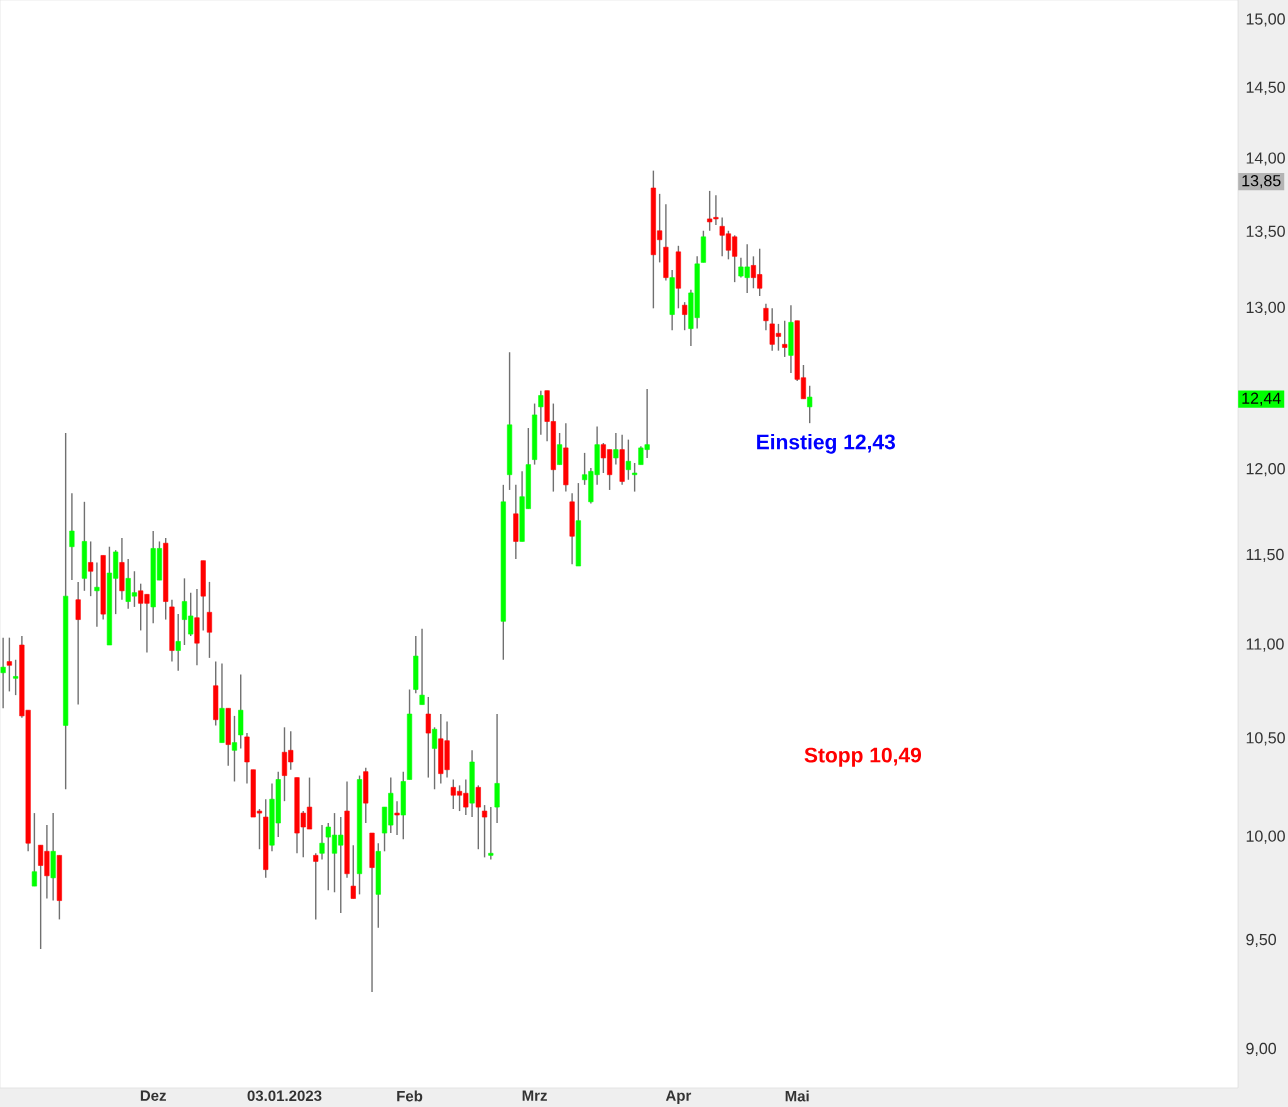  I want to click on y-tick-label: 11,00, so click(1265, 645).